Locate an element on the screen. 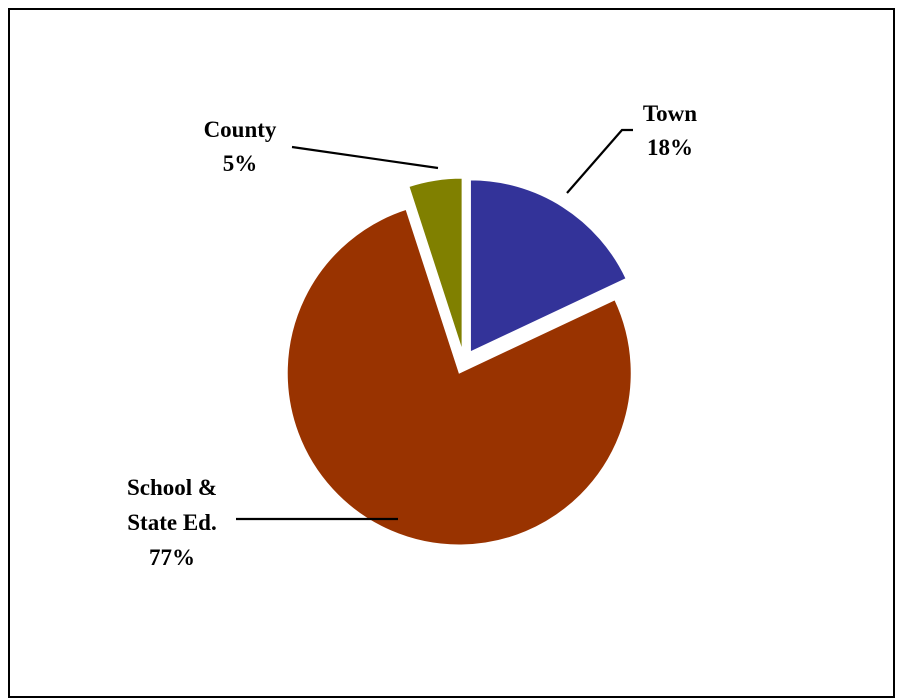 Image resolution: width=904 pixels, height=698 pixels. school-label-line2: State Ed. is located at coordinates (171, 522).